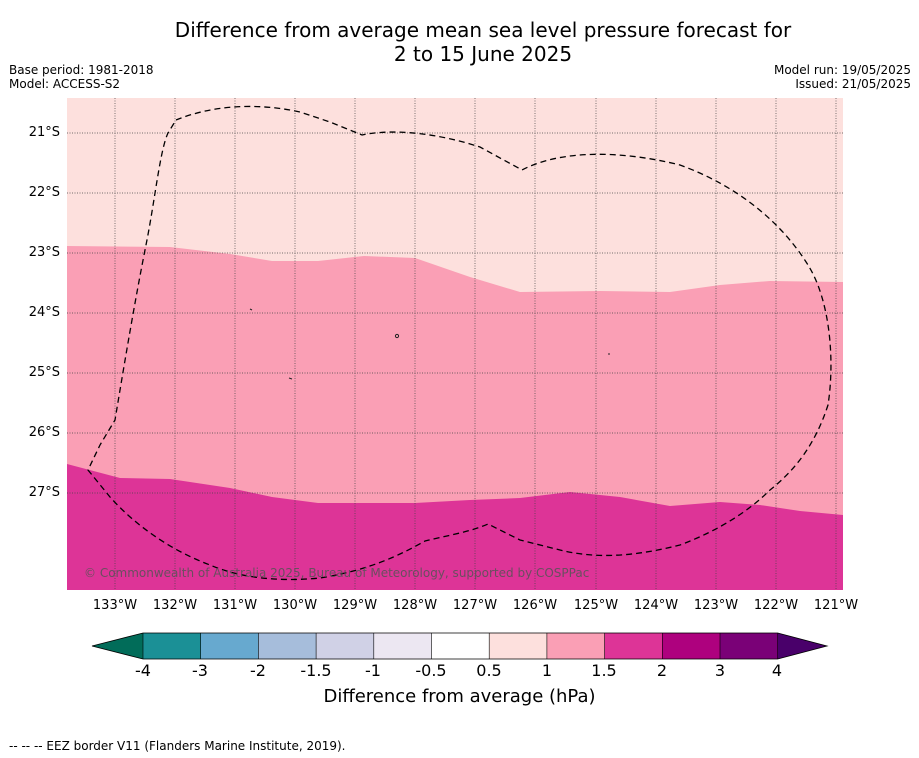 The width and height of the screenshot is (919, 758). I want to click on colorbar-tick-label: -0.5, so click(431, 670).